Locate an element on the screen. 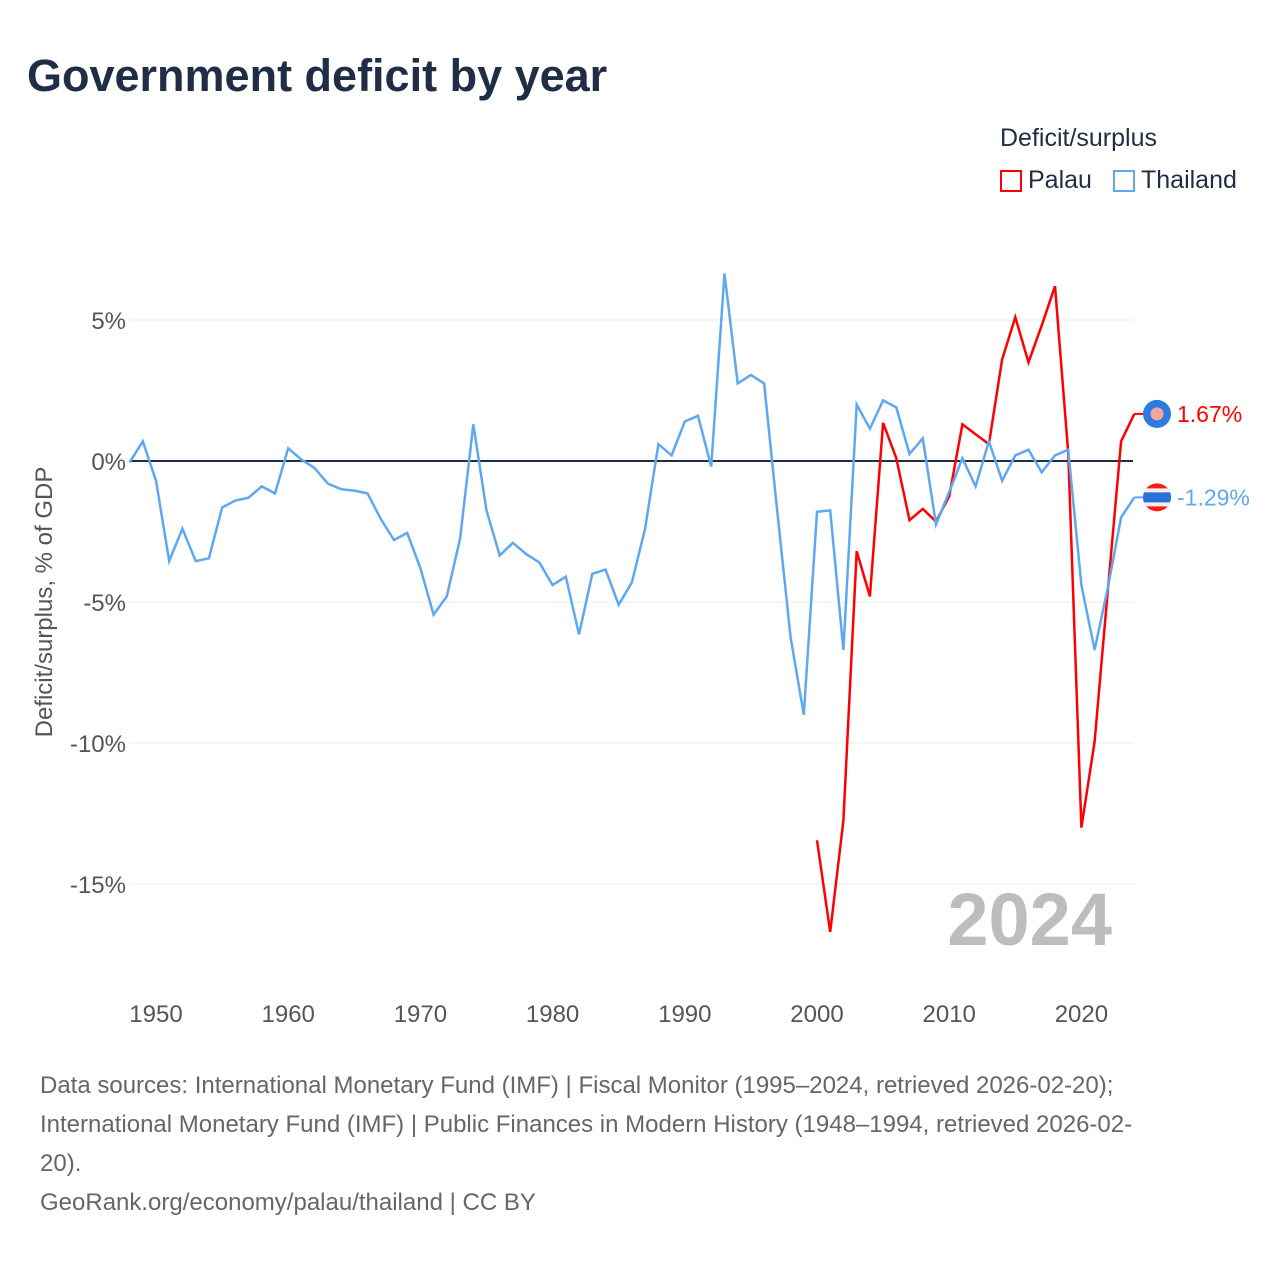  end-value-label-thailand: -1.29% is located at coordinates (1213, 497).